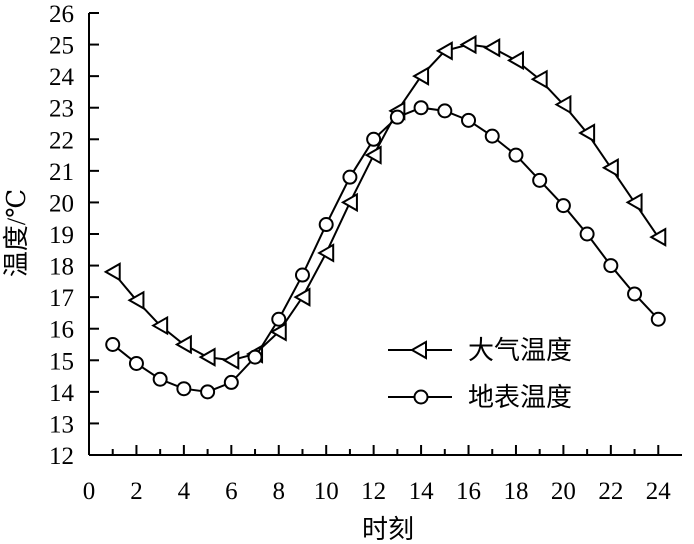 This screenshot has width=694, height=544. I want to click on legend-label-air: 大气温度, so click(520, 350).